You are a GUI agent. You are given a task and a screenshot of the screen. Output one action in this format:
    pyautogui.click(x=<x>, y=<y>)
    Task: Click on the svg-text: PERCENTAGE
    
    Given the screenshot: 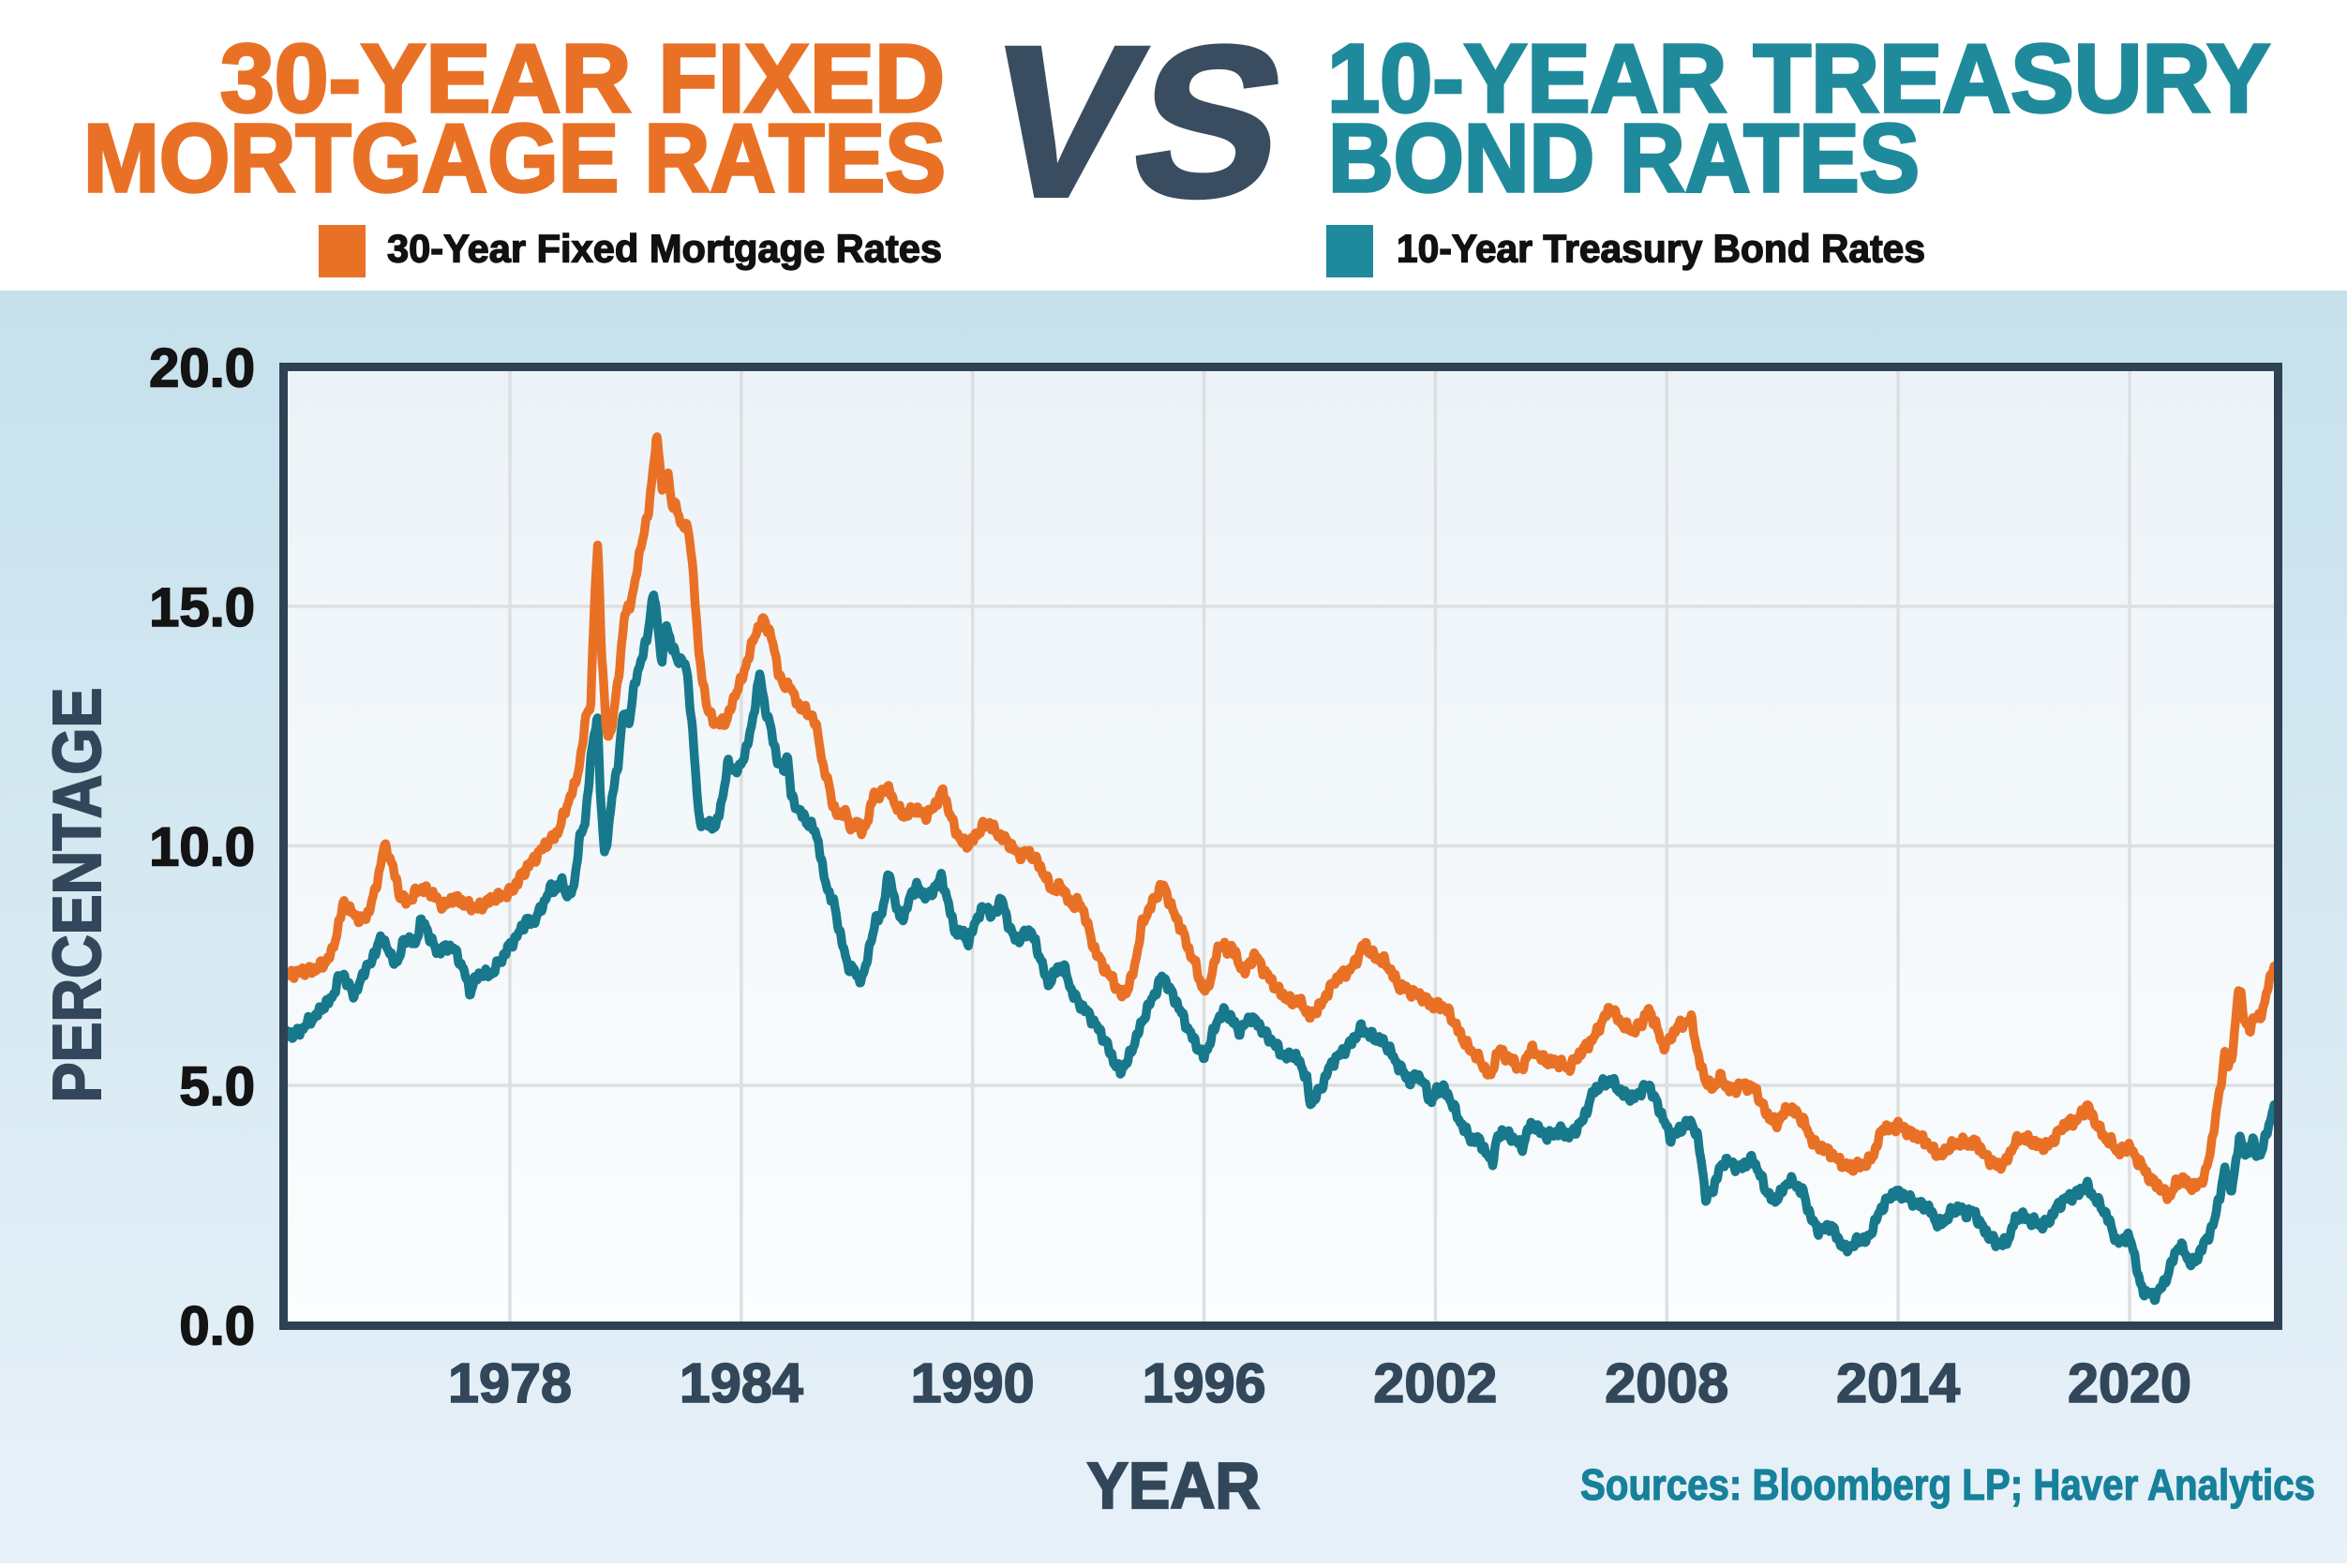 What is the action you would take?
    pyautogui.click(x=77, y=895)
    